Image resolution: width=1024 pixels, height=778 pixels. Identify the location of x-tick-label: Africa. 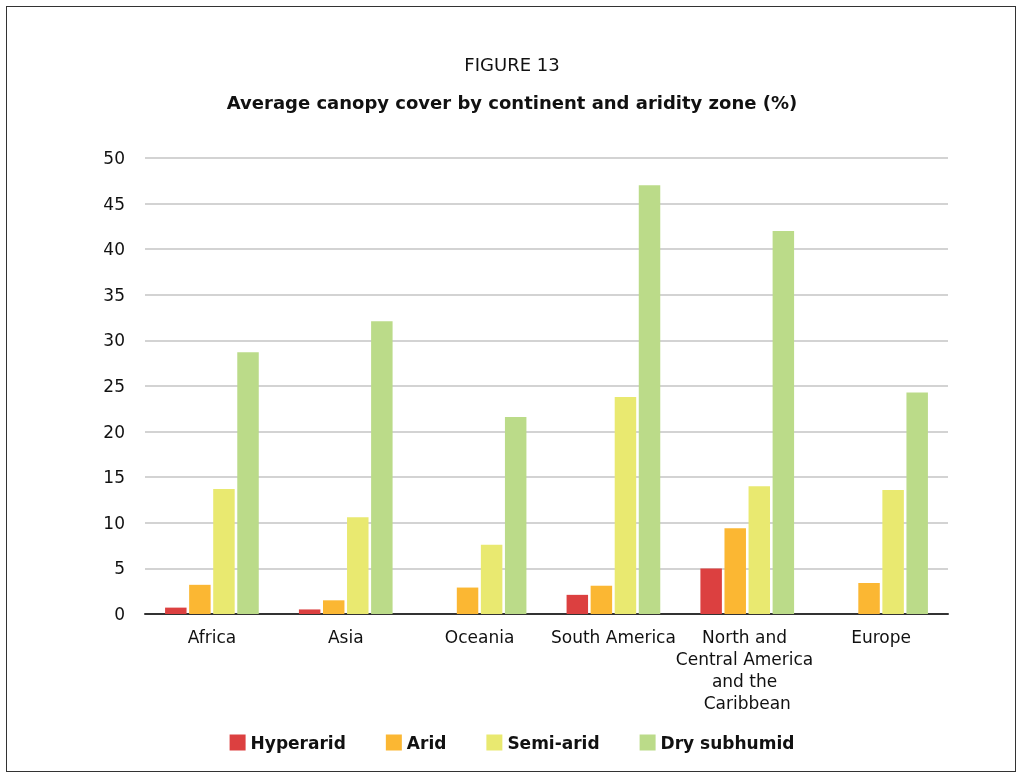
(212, 637).